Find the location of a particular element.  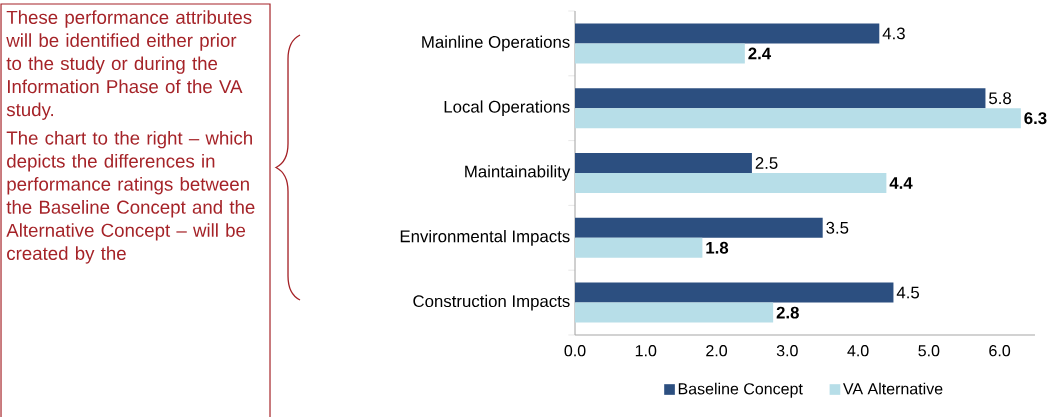

x-tick-label: 6.0 is located at coordinates (1000, 351).